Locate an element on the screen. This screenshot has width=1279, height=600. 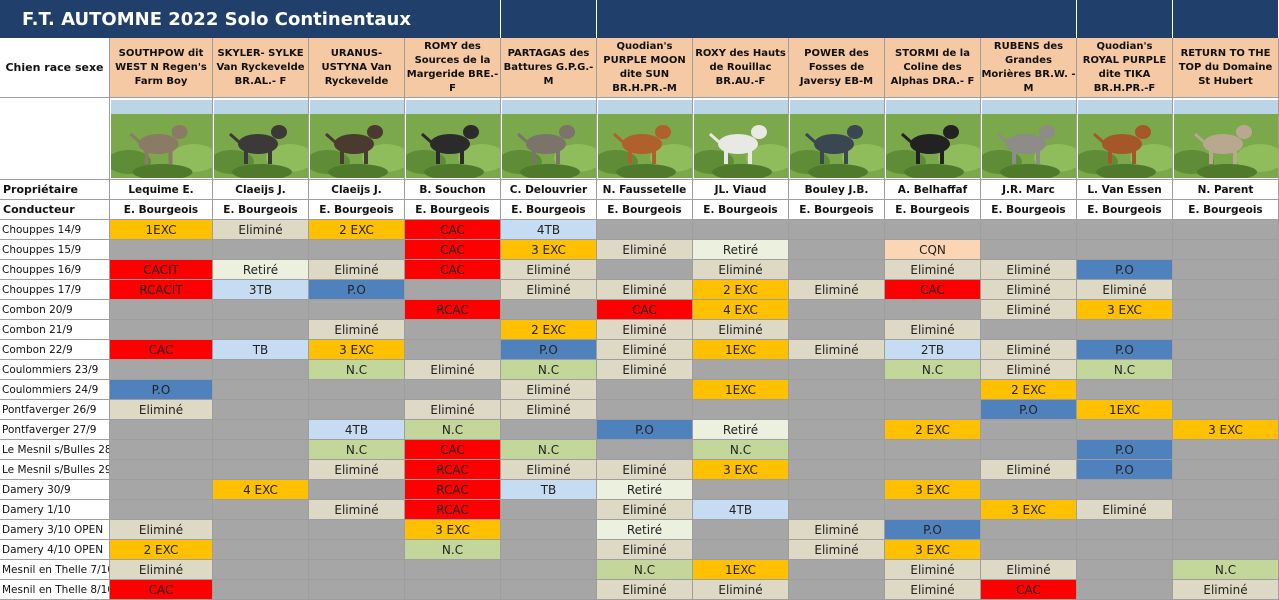
result-cell: Retiré is located at coordinates (261, 270).